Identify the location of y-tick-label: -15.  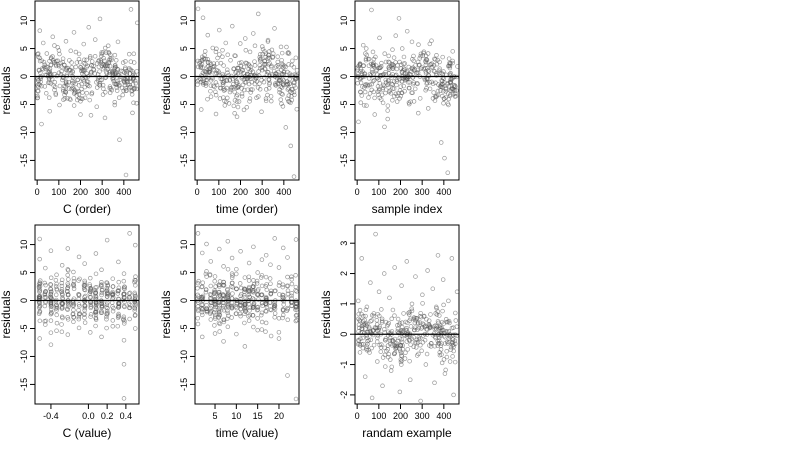
(184, 160).